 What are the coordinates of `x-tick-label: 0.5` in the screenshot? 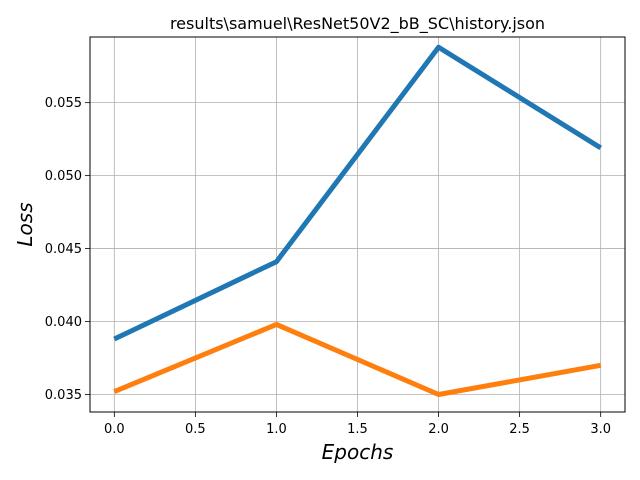 It's located at (195, 429).